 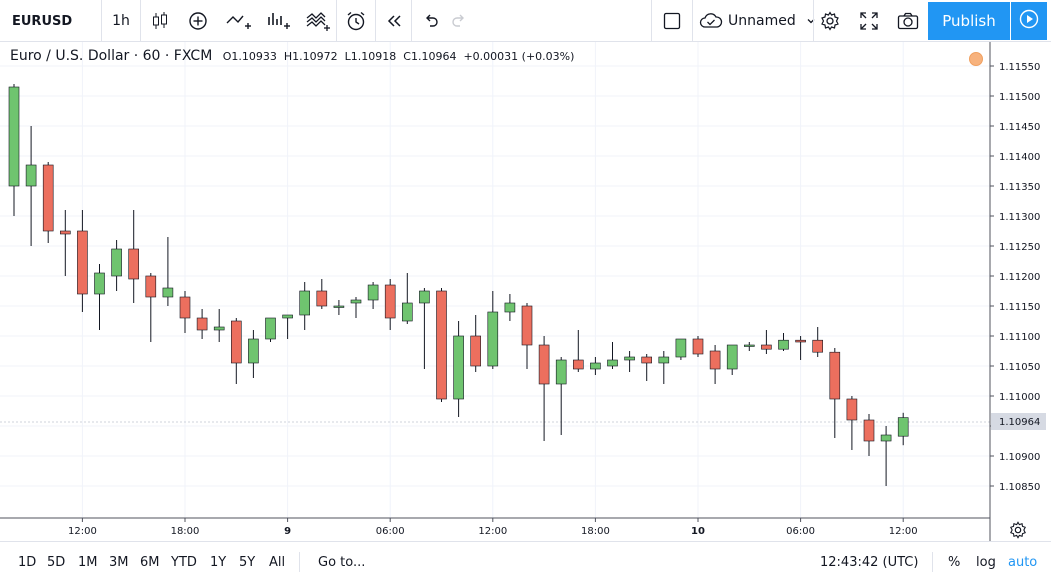 I want to click on add-indicator-button, so click(x=198, y=21).